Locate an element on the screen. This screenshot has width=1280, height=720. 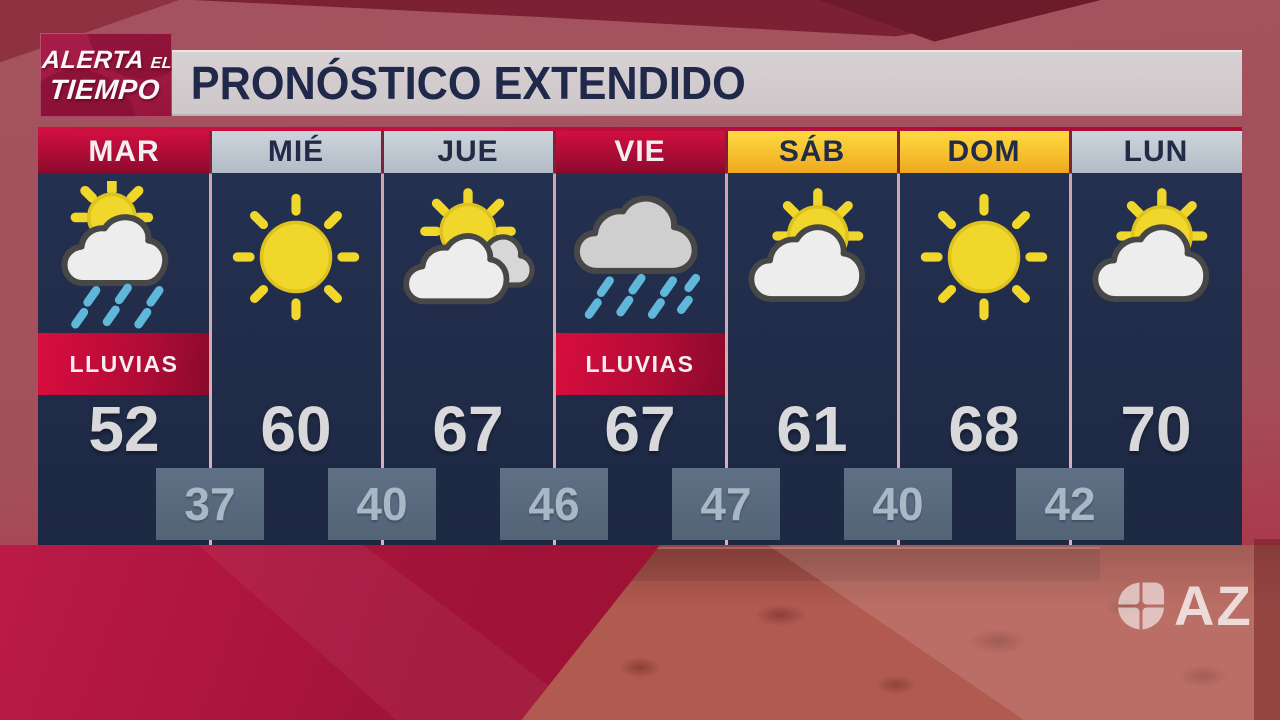
day-name: MIÉ is located at coordinates (296, 151).